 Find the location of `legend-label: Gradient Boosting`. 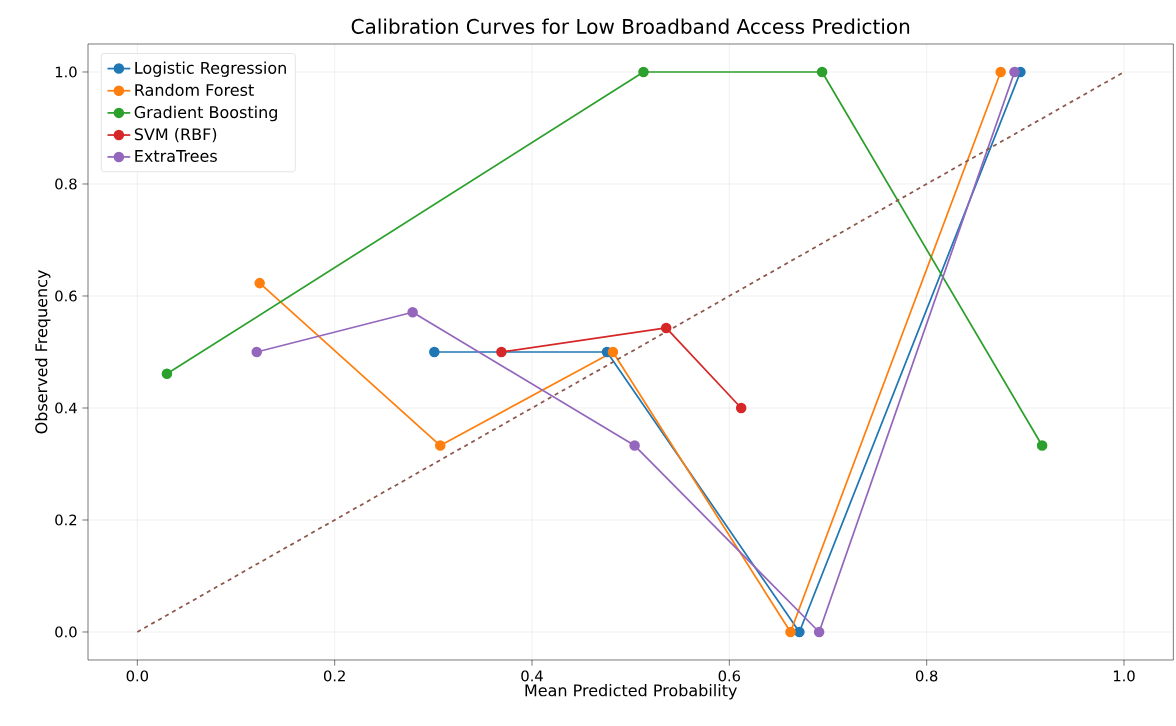

legend-label: Gradient Boosting is located at coordinates (205, 113).